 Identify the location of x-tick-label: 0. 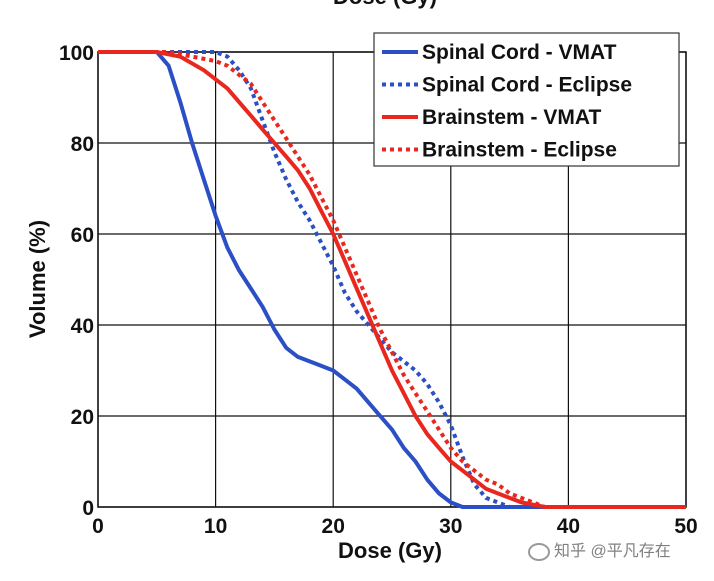
(98, 526).